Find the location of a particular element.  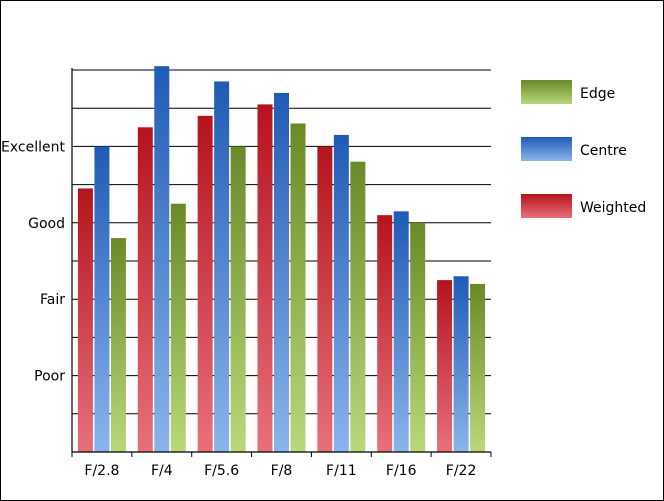

legend-swatch-weighted is located at coordinates (546, 206).